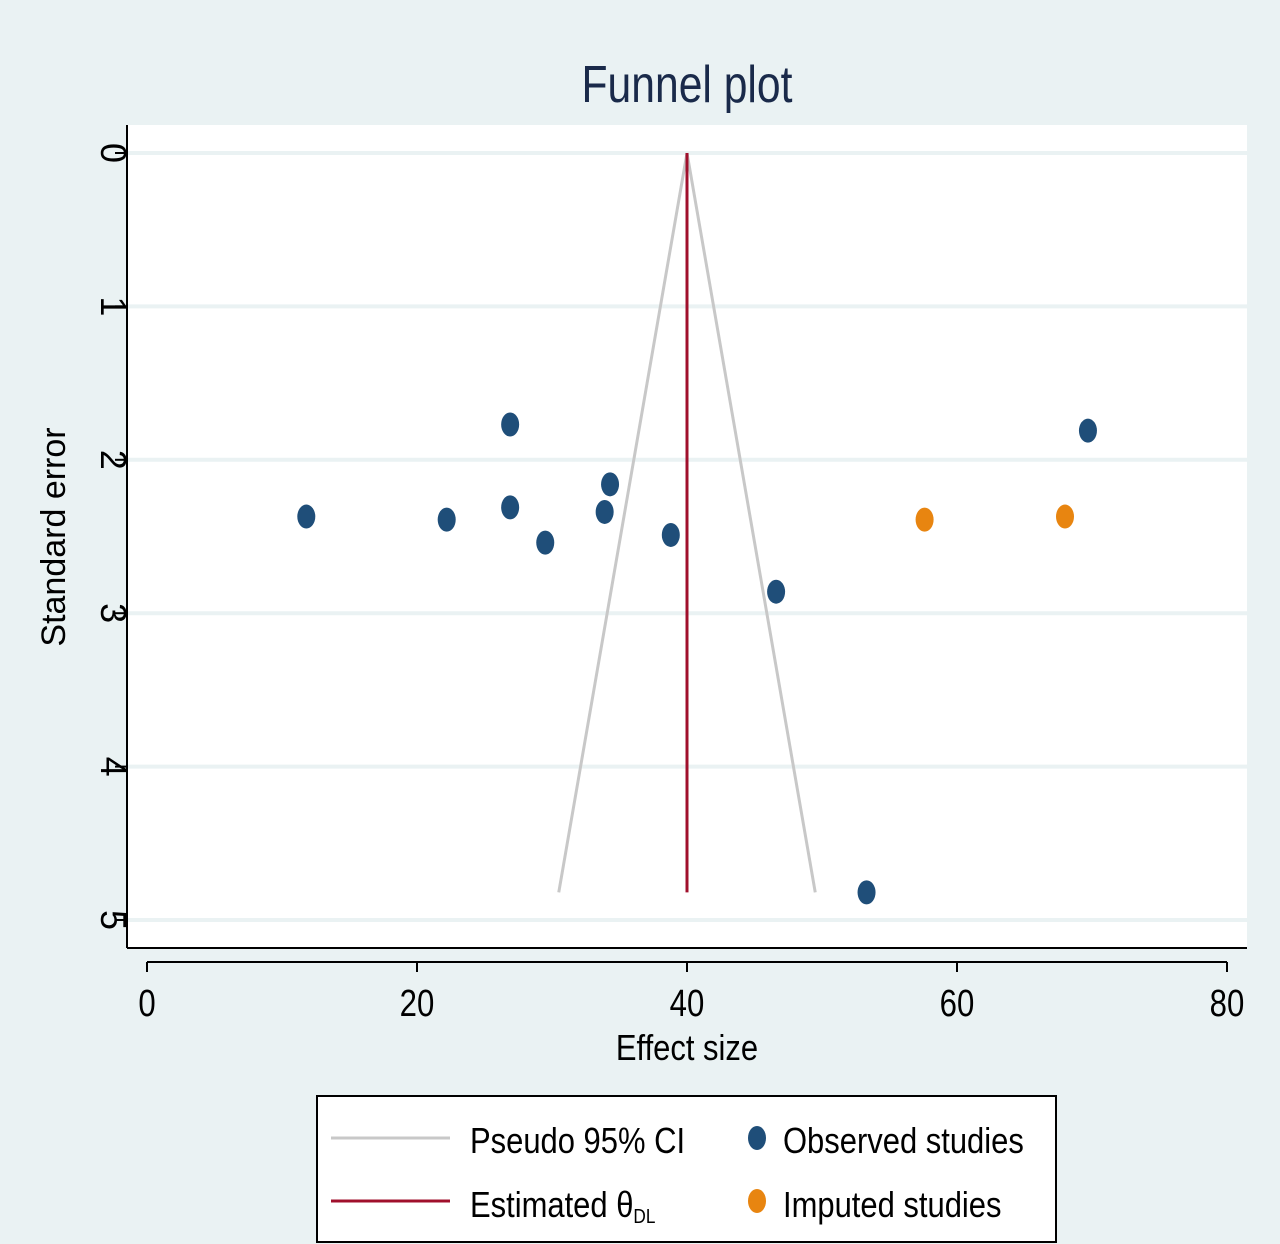 This screenshot has height=1244, width=1280. Describe the element at coordinates (903, 1142) in the screenshot. I see `legend-label-observed: Observed studies` at that location.